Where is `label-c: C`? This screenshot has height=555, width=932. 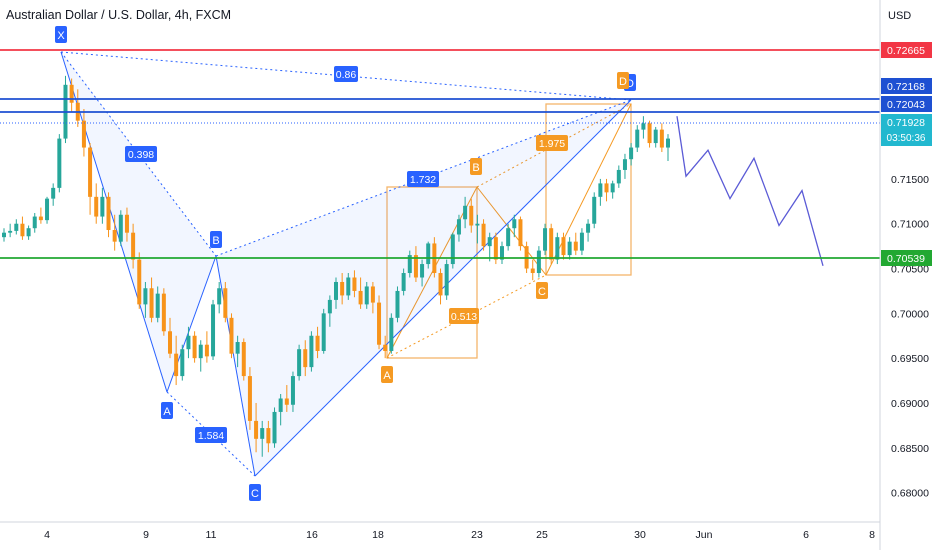
label-c: C is located at coordinates (255, 494).